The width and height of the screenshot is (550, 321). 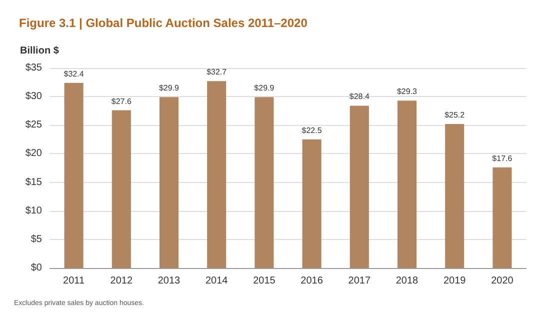 I want to click on data-label: $27.6, so click(x=121, y=101).